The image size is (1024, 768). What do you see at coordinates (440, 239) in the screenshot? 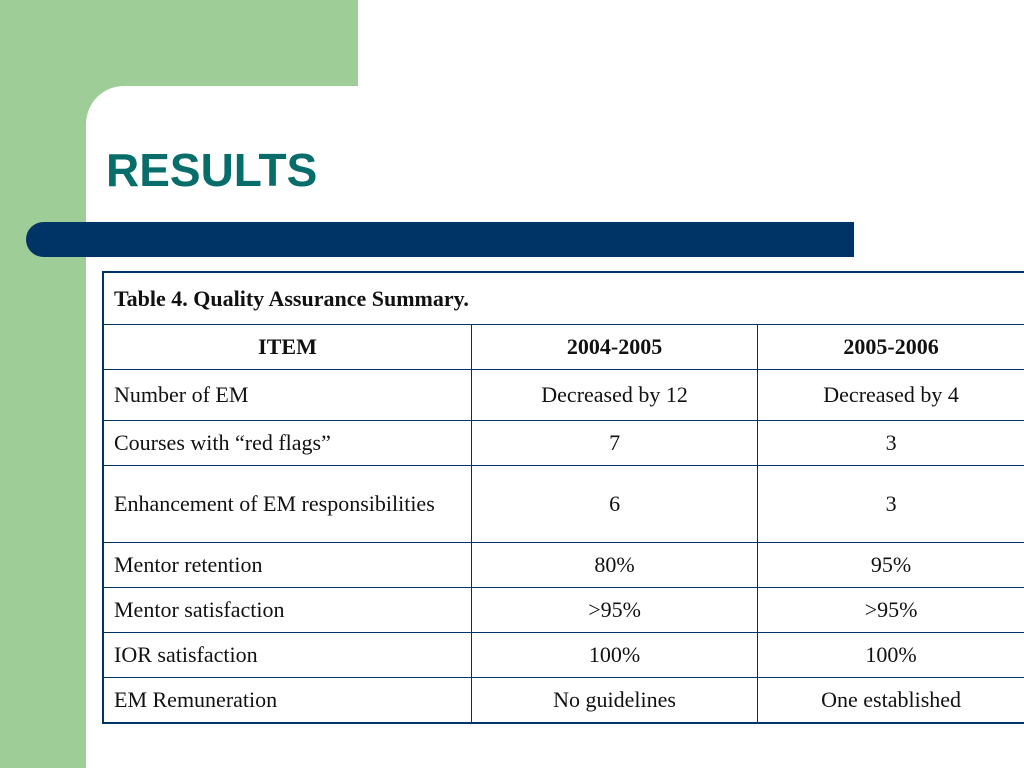
I see `title-divider-bar` at bounding box center [440, 239].